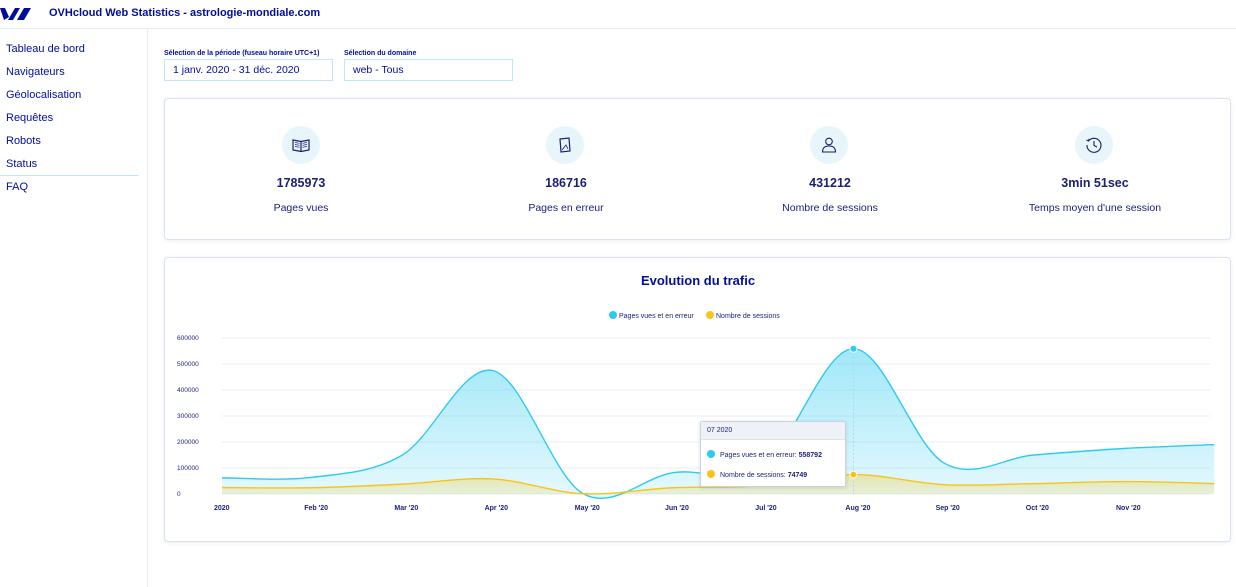  Describe the element at coordinates (565, 145) in the screenshot. I see `broken-page-icon` at that location.